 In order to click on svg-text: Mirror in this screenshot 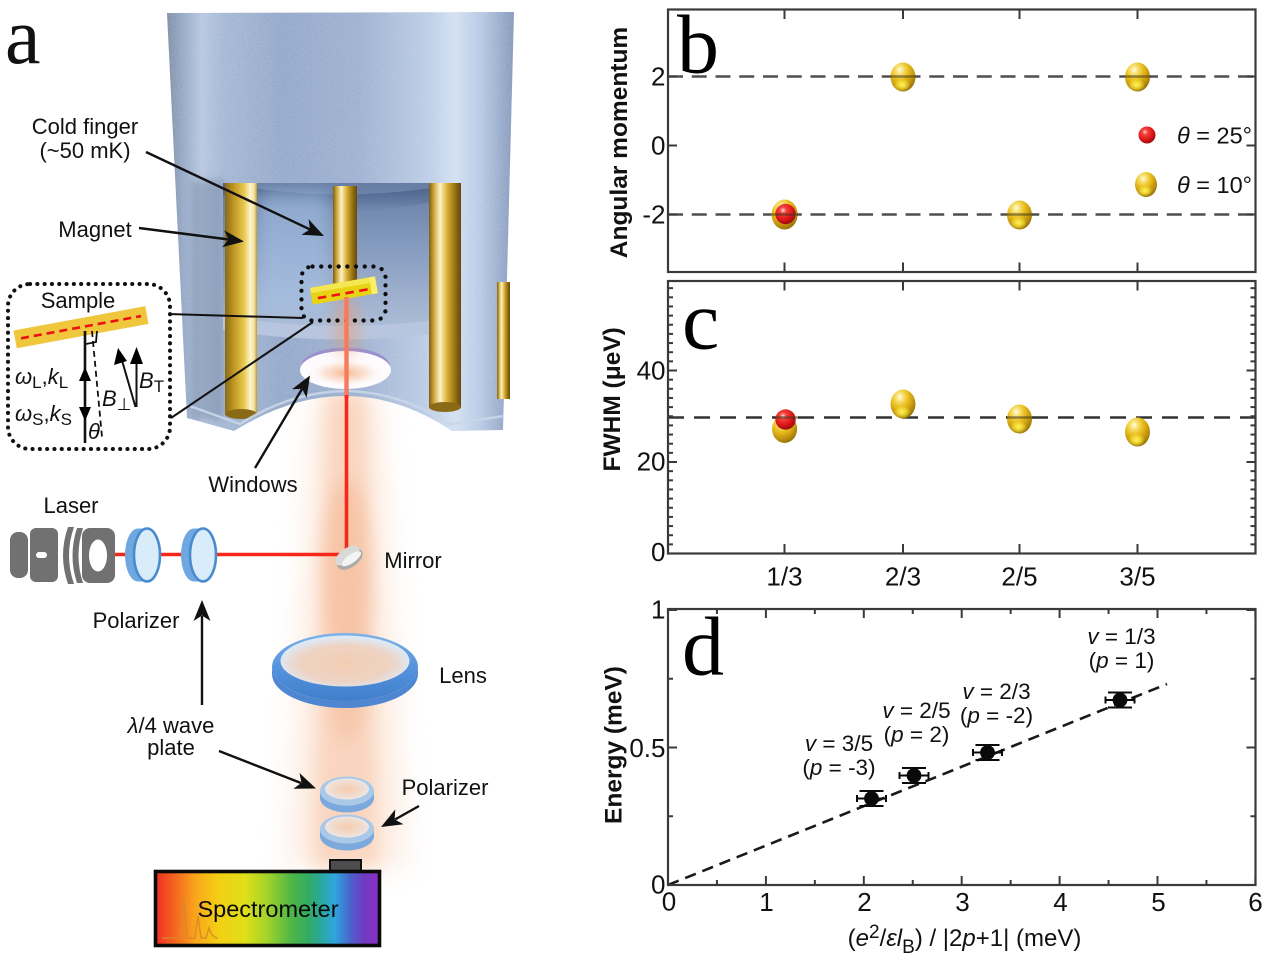, I will do `click(412, 560)`.